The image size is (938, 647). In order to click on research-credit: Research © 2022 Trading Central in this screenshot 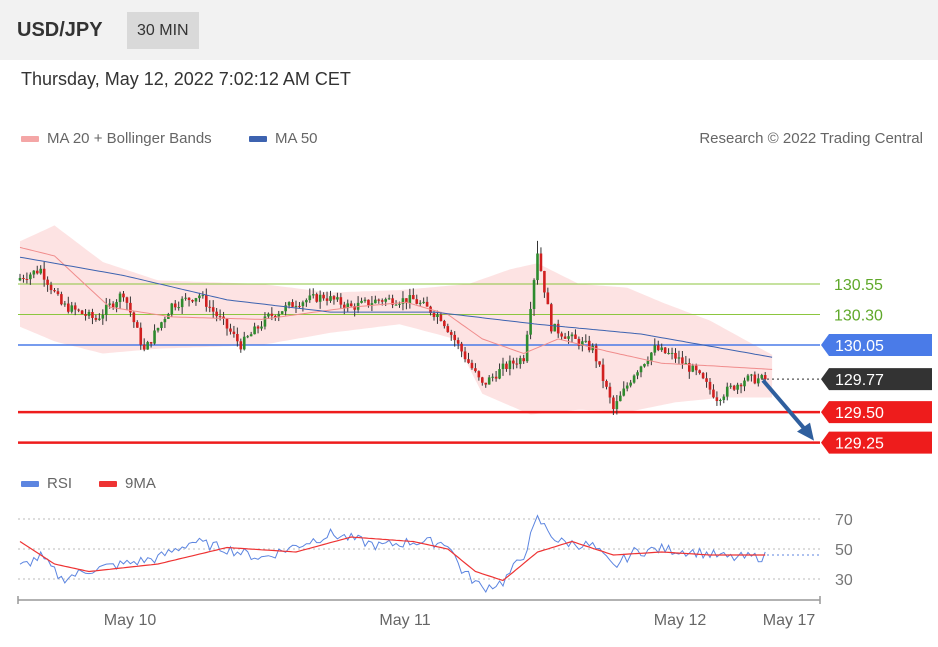, I will do `click(811, 138)`.